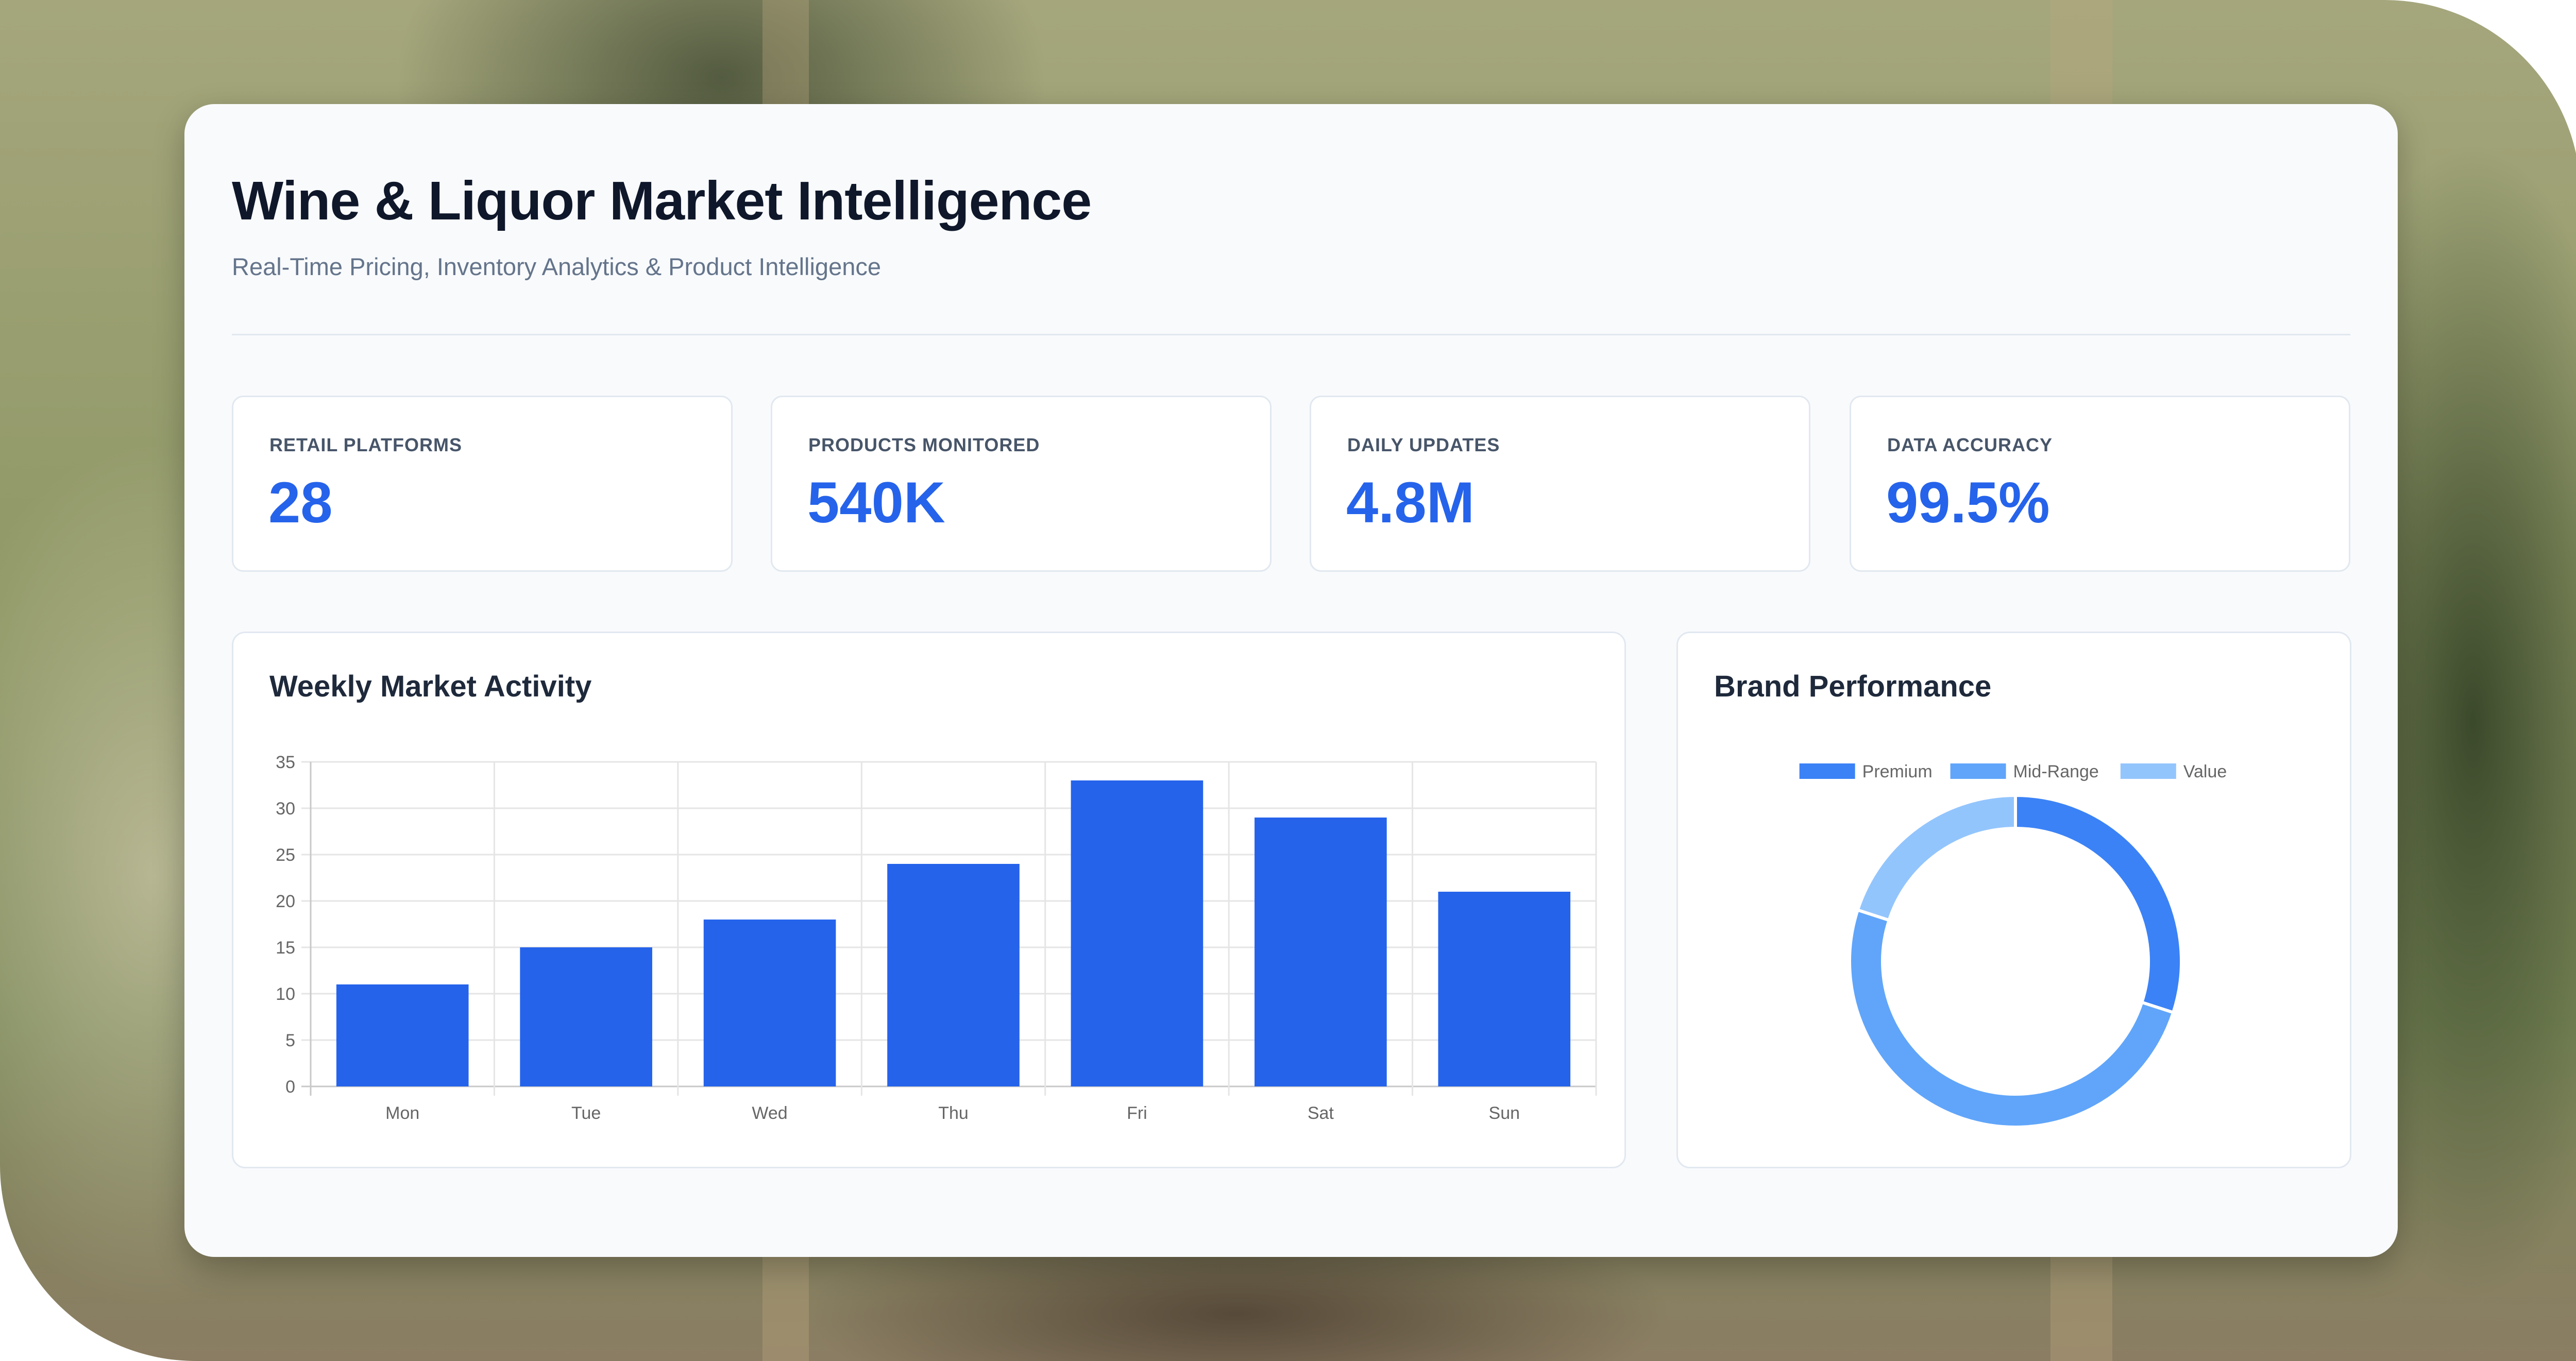  Describe the element at coordinates (290, 1087) in the screenshot. I see `y-tick-label: 0` at that location.